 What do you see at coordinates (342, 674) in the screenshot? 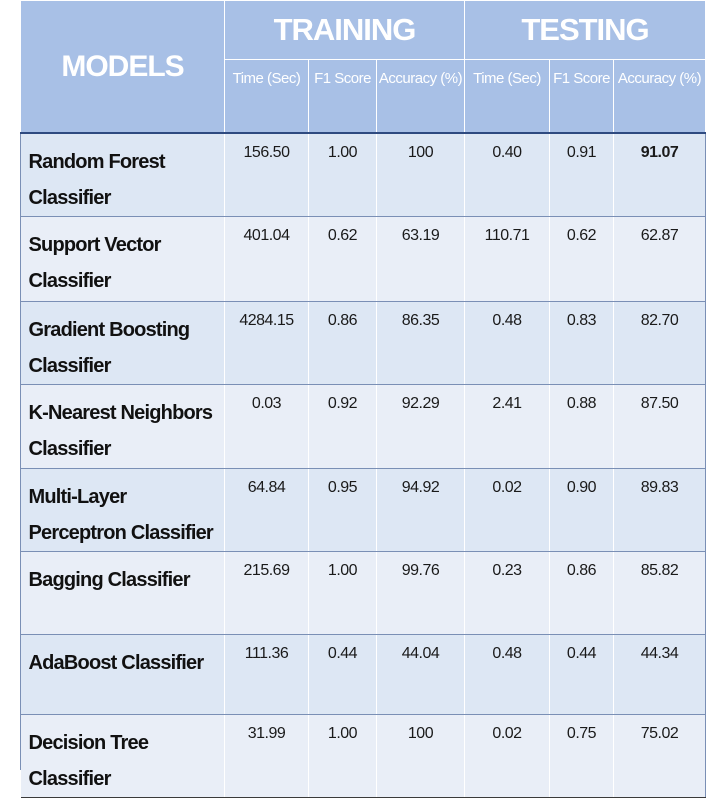
I see `training-f1-cell: 0.44` at bounding box center [342, 674].